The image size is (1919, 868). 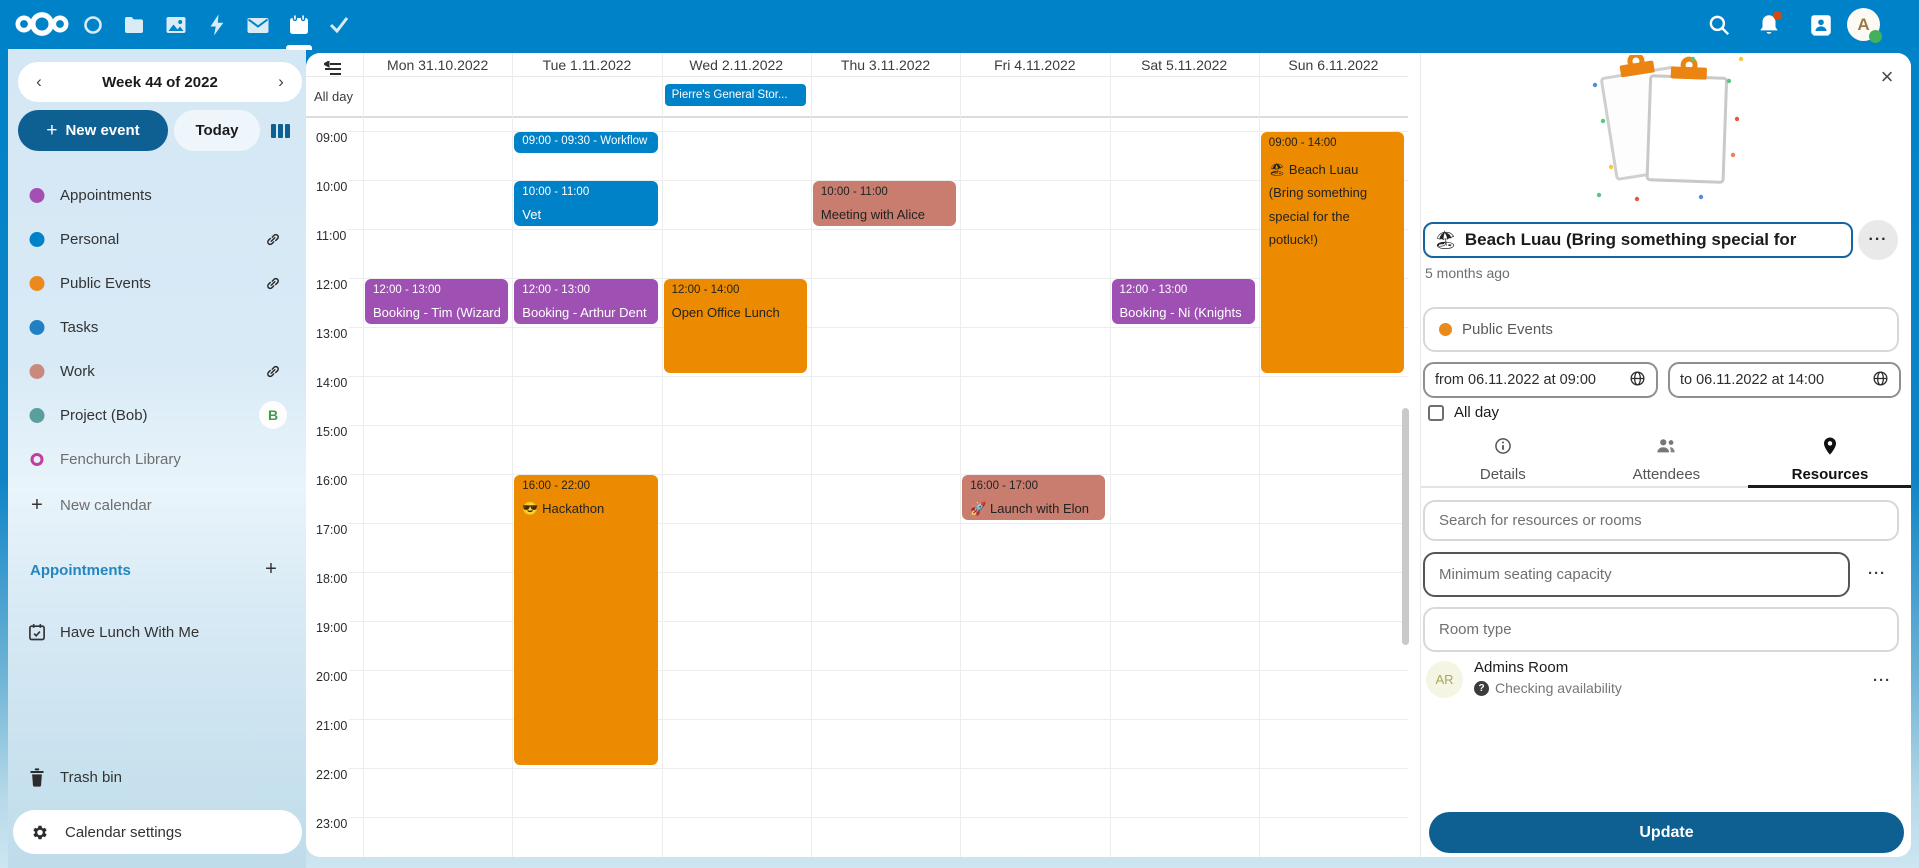 What do you see at coordinates (1502, 474) in the screenshot?
I see `tab-label: Details` at bounding box center [1502, 474].